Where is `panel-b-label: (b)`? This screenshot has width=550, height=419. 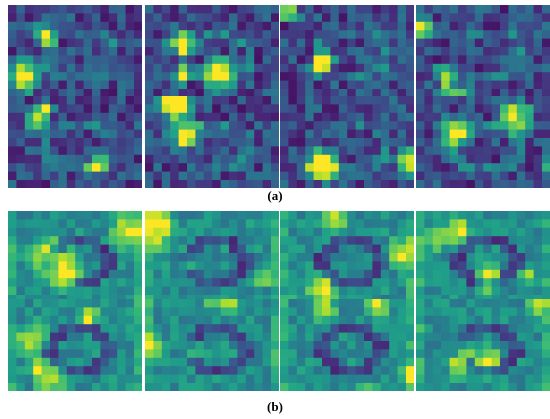
panel-b-label: (b) is located at coordinates (275, 406).